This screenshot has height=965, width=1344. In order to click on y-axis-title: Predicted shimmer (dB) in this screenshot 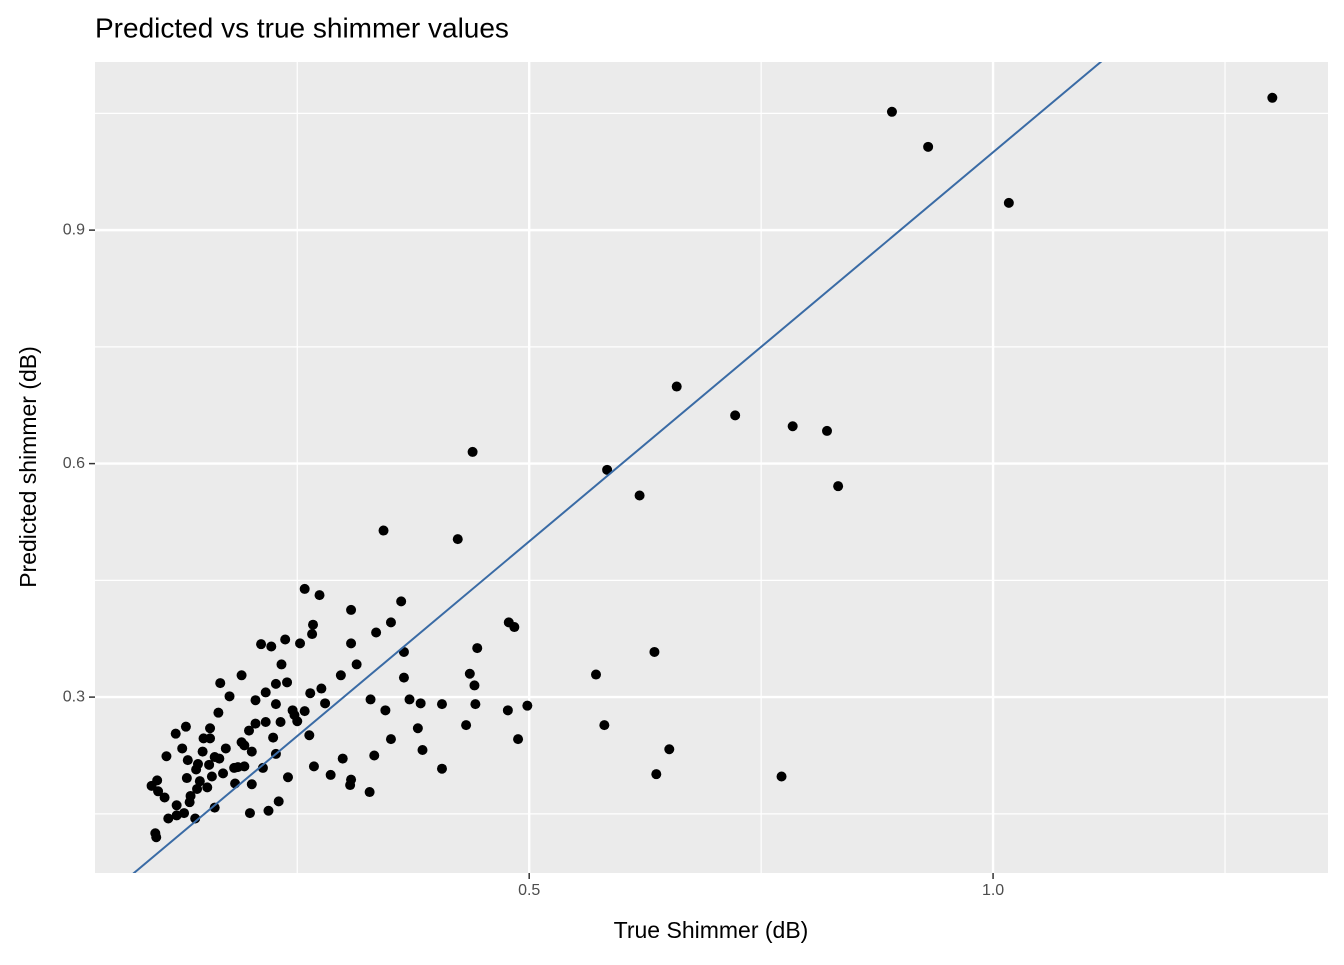, I will do `click(28, 467)`.